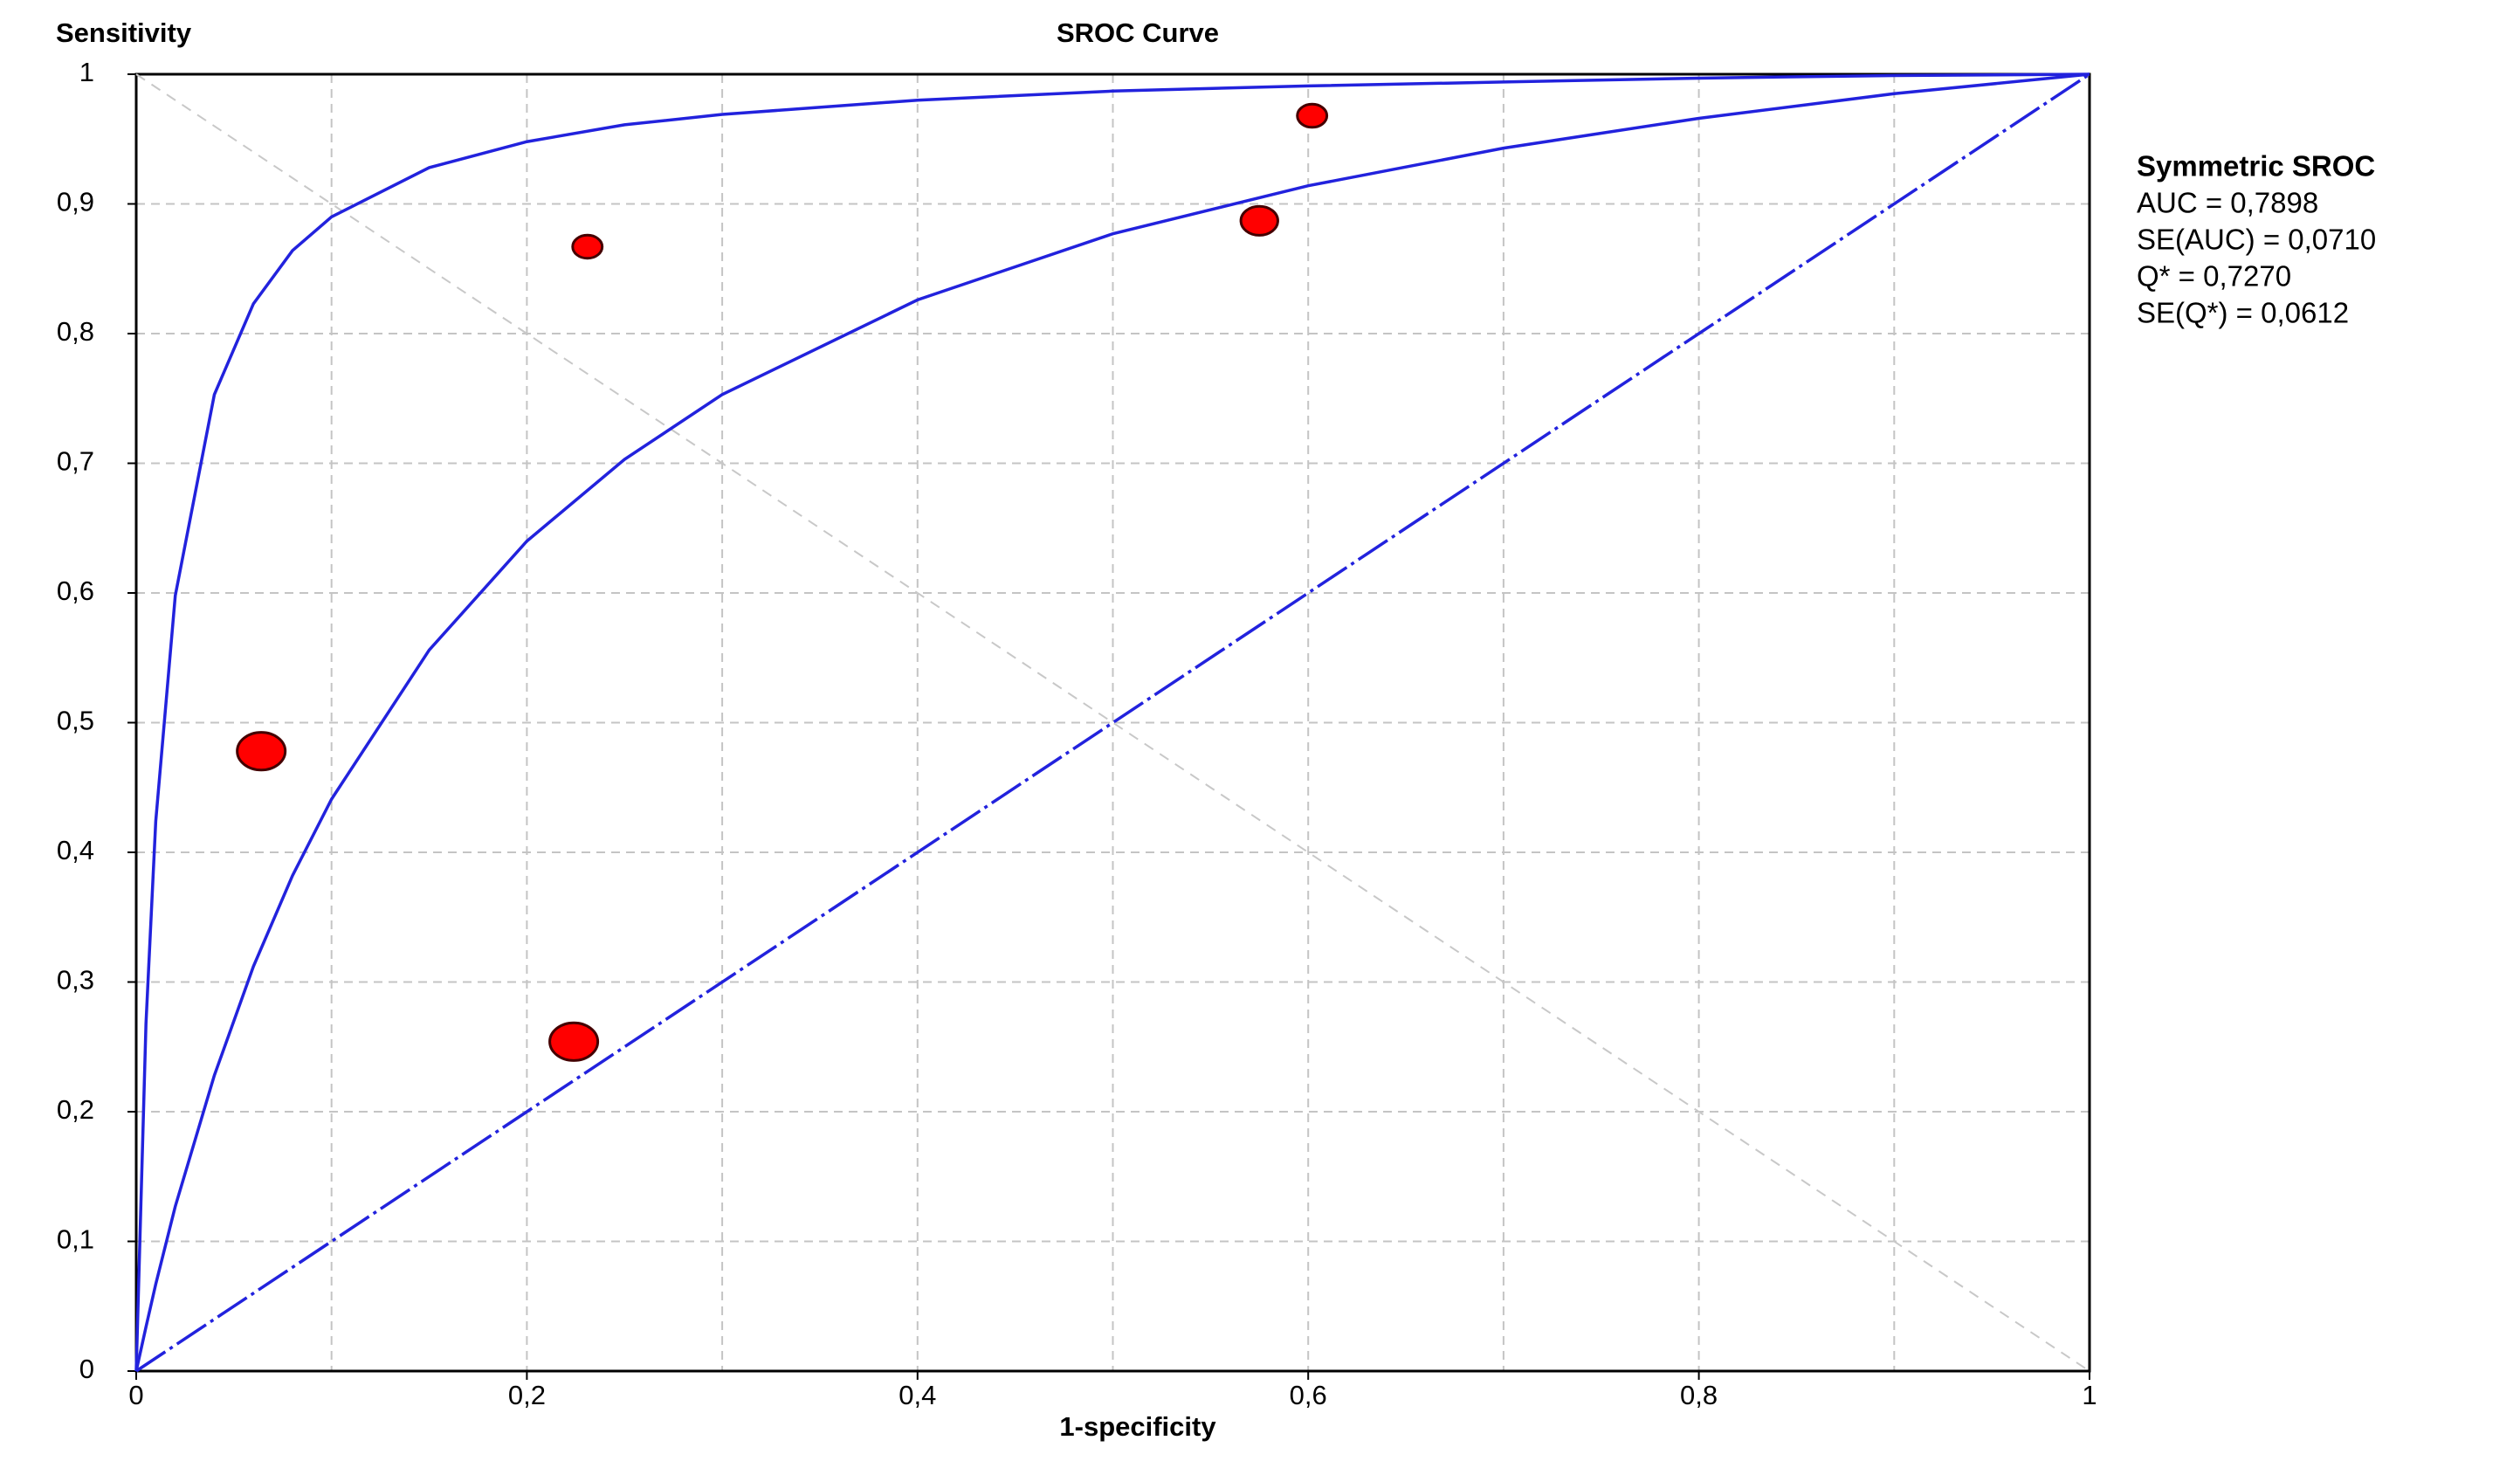  Describe the element at coordinates (75, 331) in the screenshot. I see `y-tick-label: 0,8` at that location.